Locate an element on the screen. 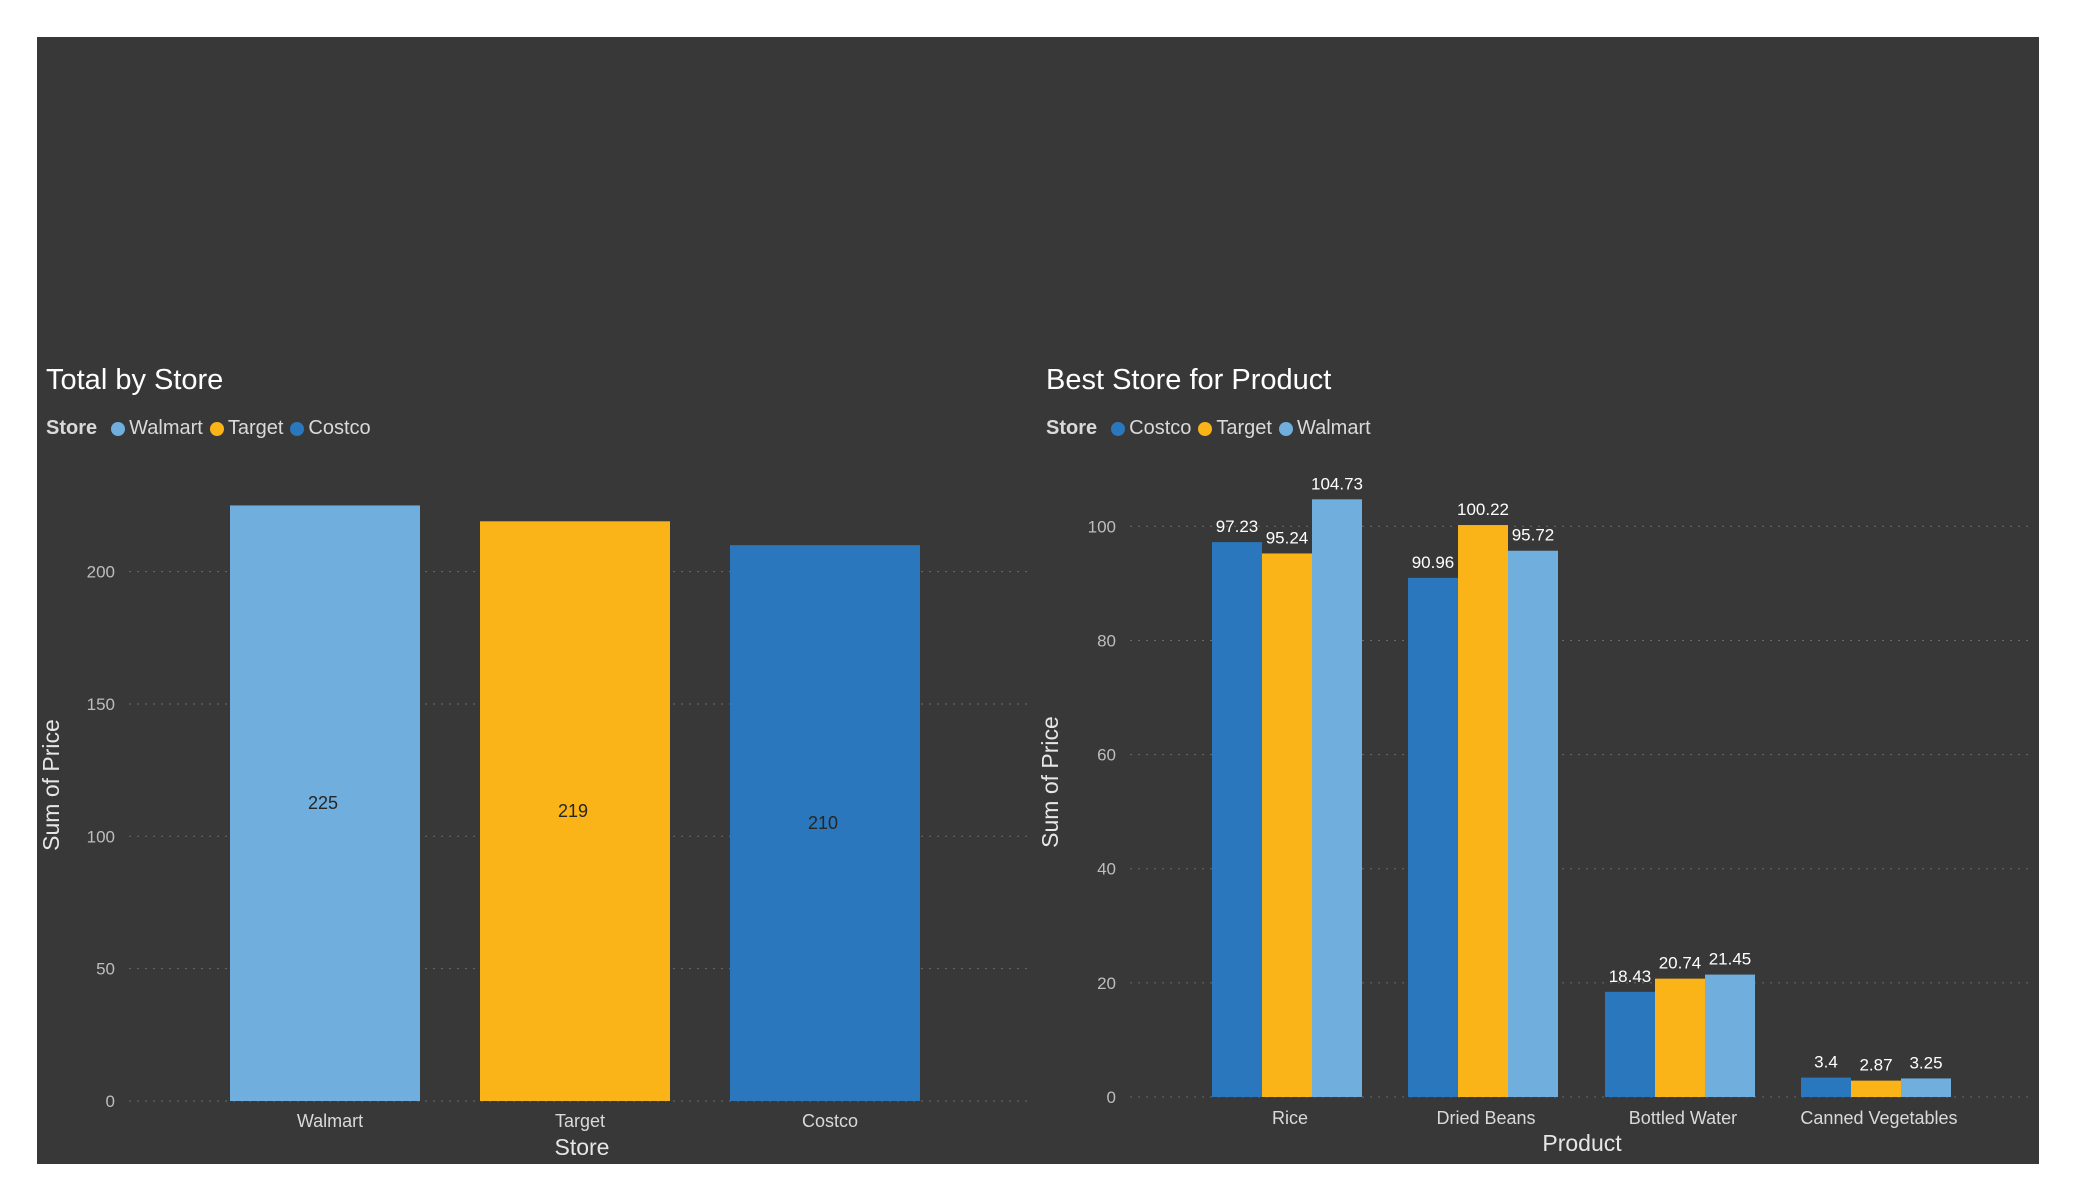 The image size is (2075, 1200). data-label: 97.23 is located at coordinates (1237, 526).